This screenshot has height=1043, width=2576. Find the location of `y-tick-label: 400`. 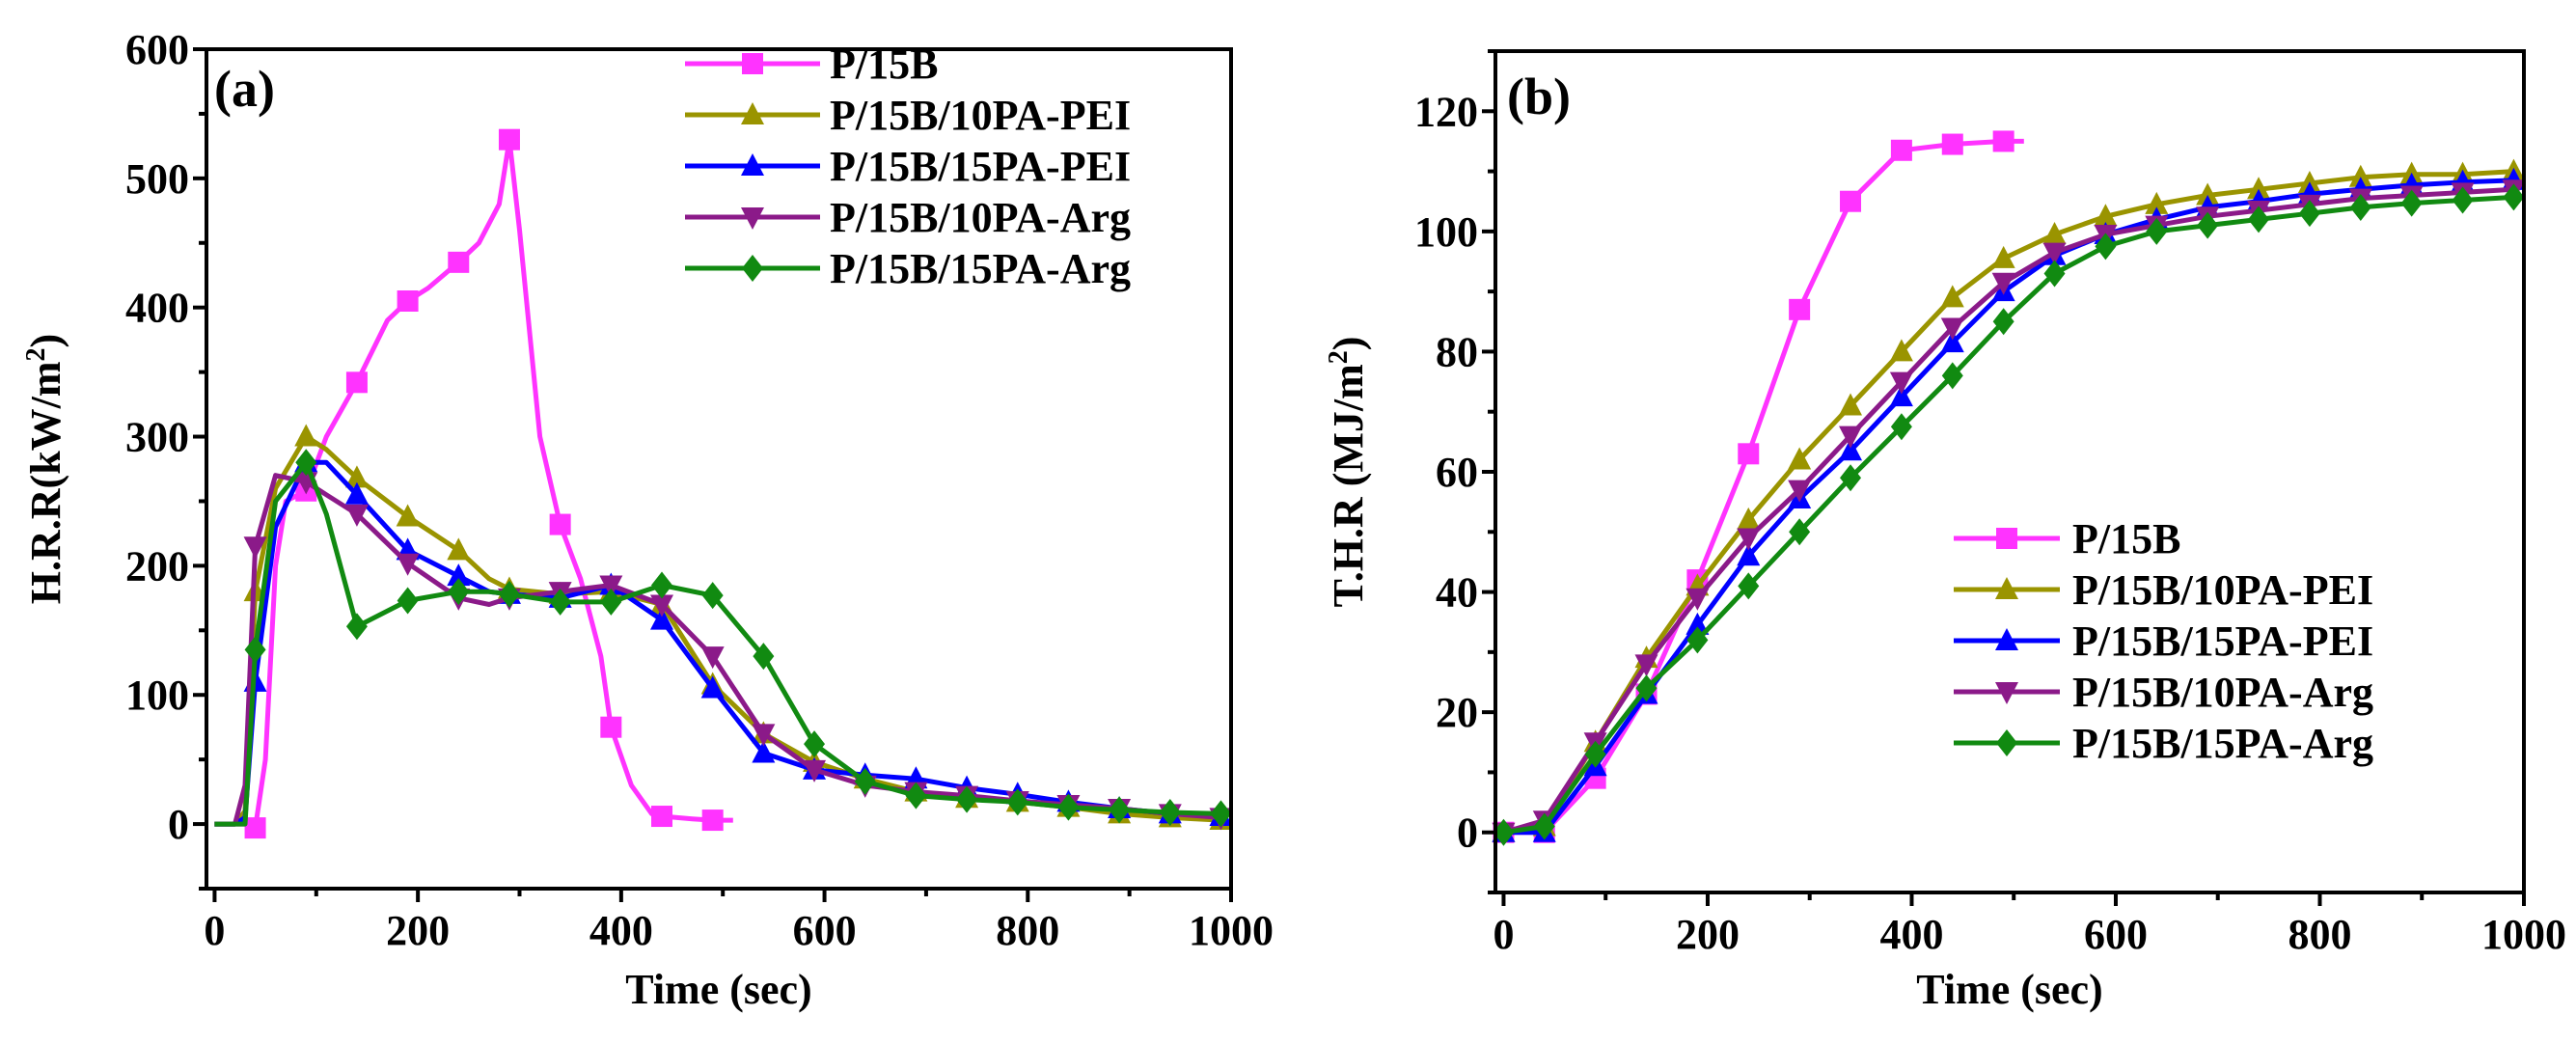

y-tick-label: 400 is located at coordinates (157, 308).